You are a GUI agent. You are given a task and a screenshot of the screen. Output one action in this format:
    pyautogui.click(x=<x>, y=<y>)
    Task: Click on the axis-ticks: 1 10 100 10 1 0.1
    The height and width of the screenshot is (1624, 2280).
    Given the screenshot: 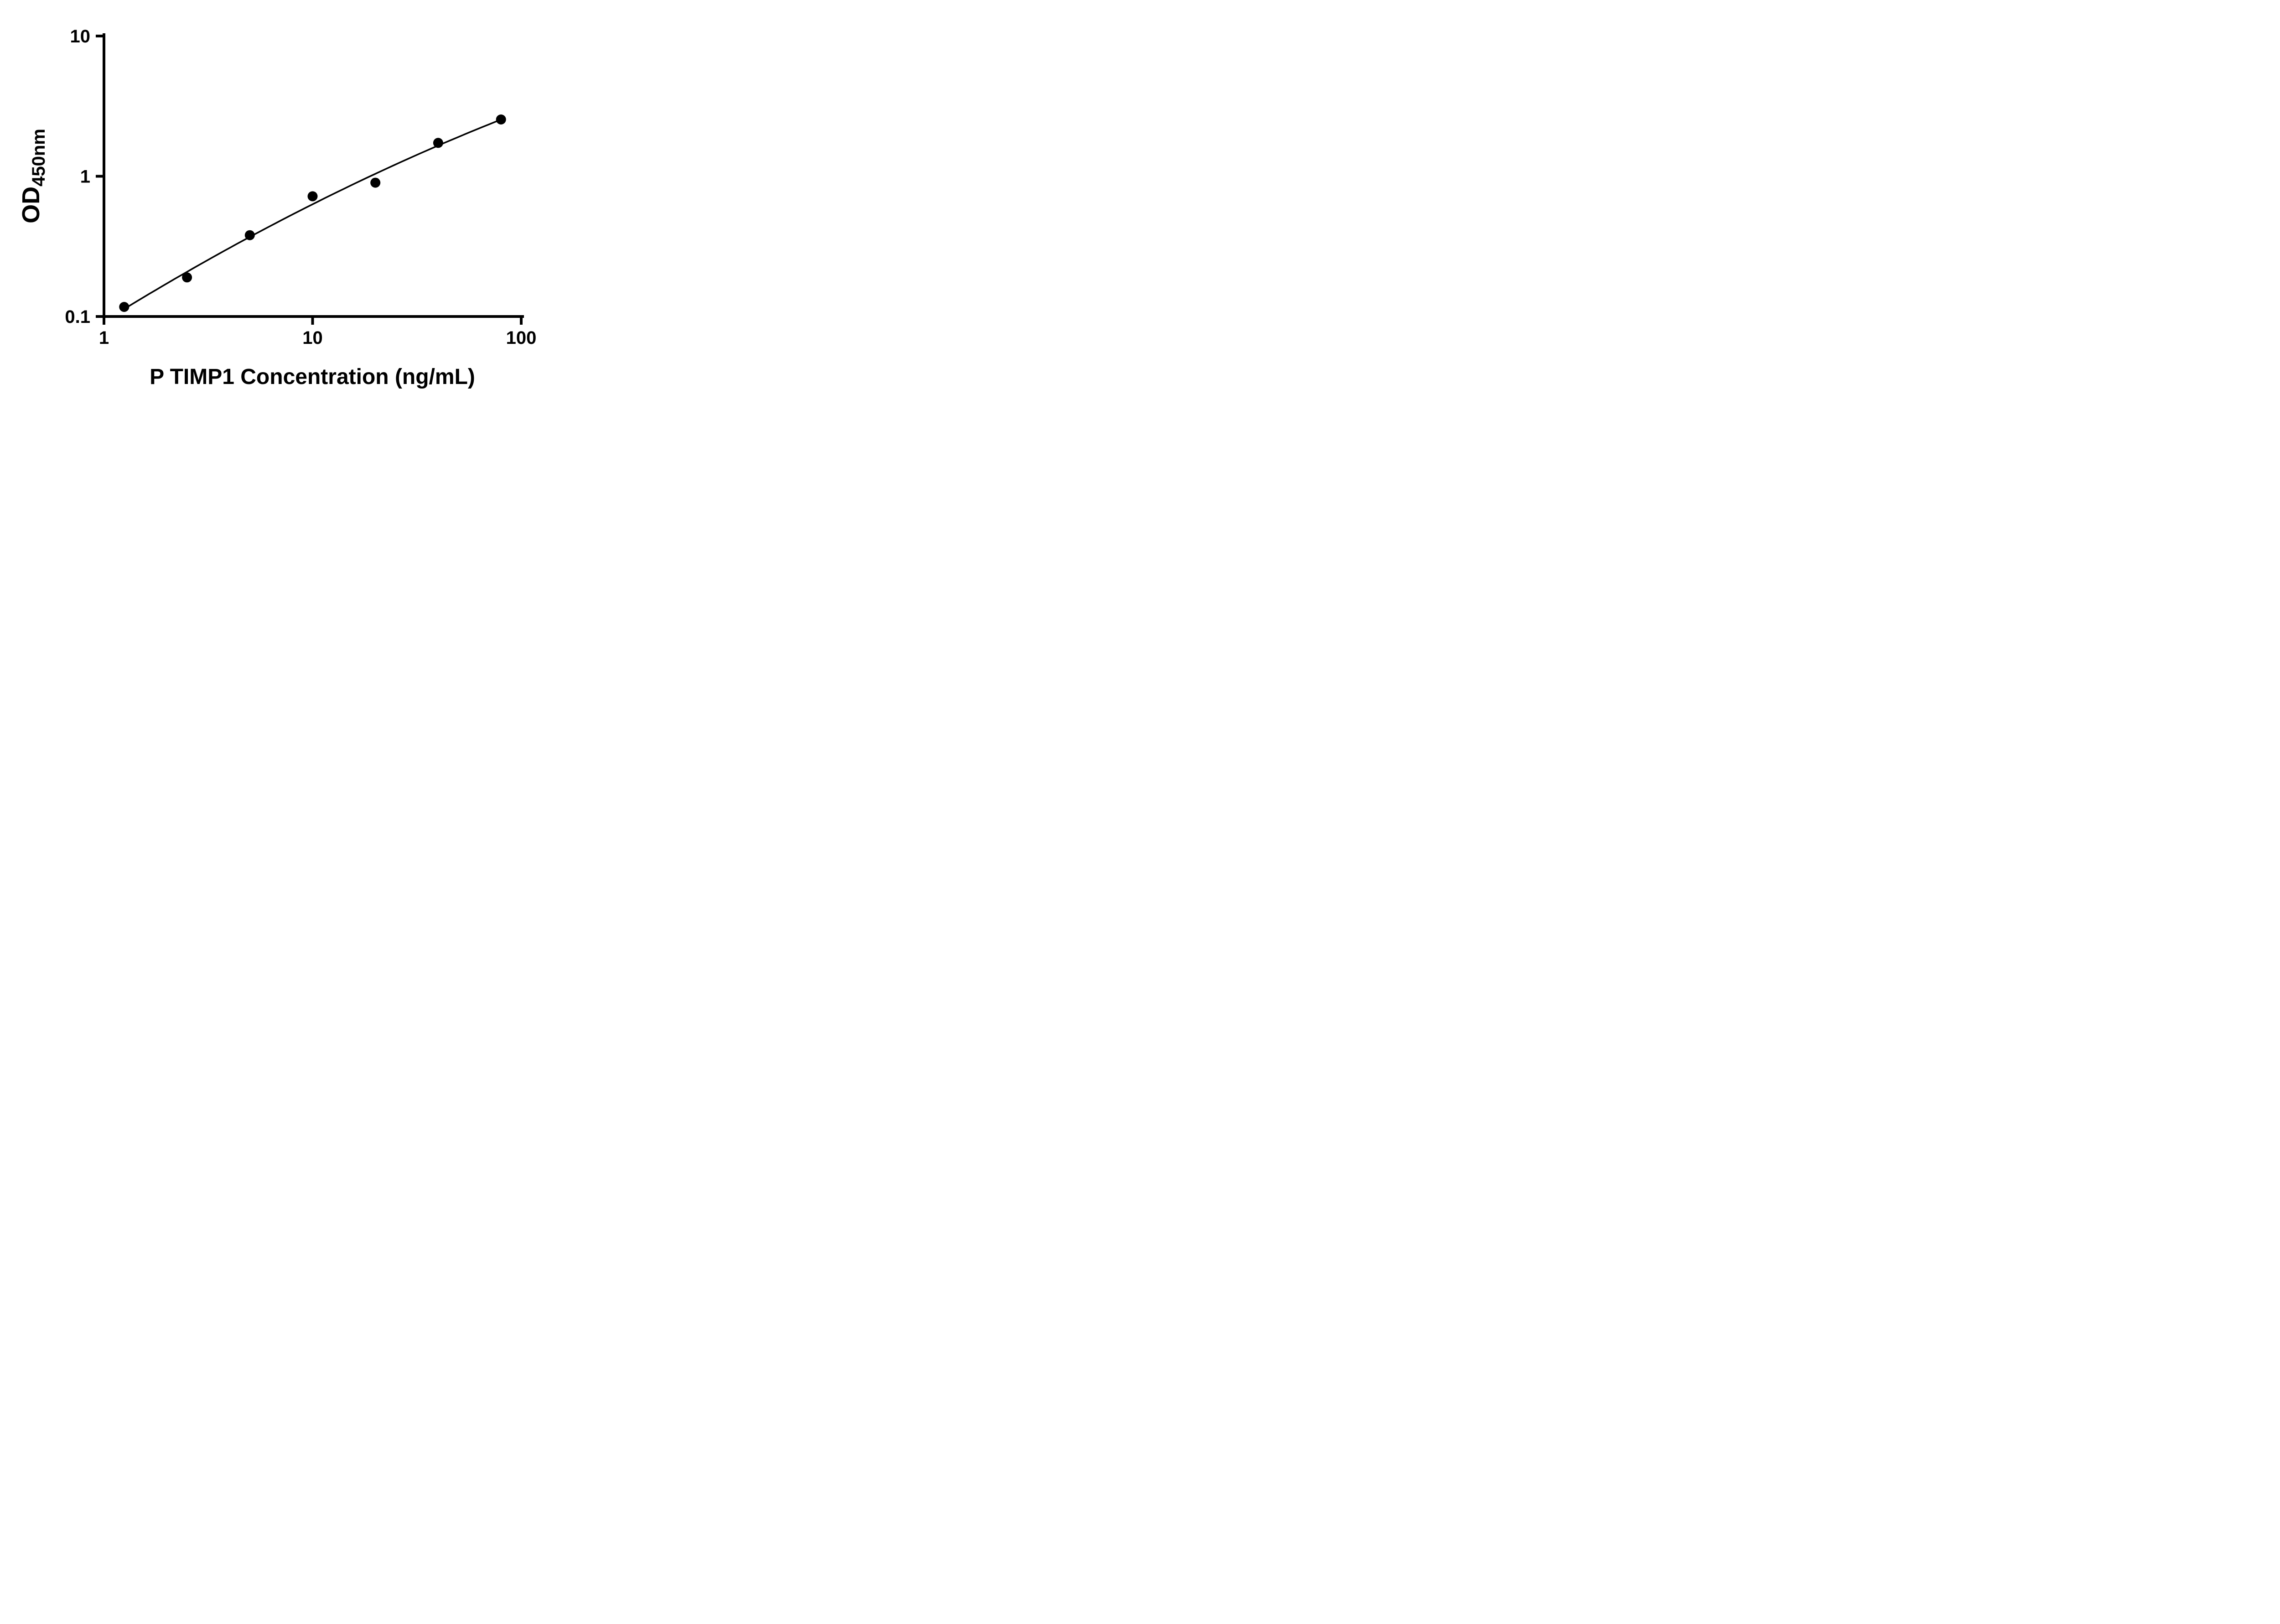 What is the action you would take?
    pyautogui.click(x=300, y=187)
    